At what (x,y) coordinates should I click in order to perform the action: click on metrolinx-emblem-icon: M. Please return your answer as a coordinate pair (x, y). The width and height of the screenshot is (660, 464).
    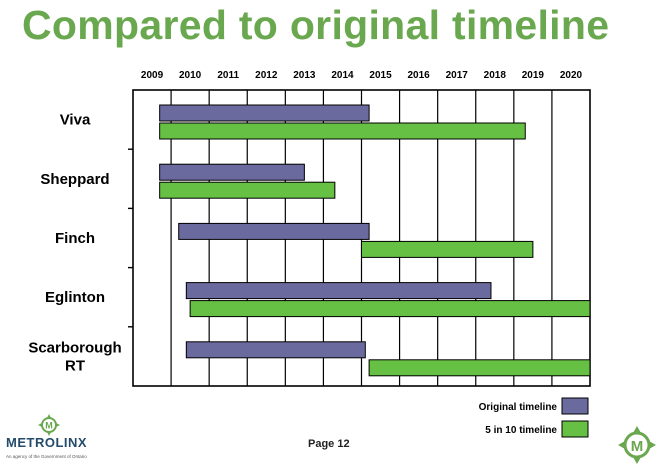
    Looking at the image, I should click on (49, 425).